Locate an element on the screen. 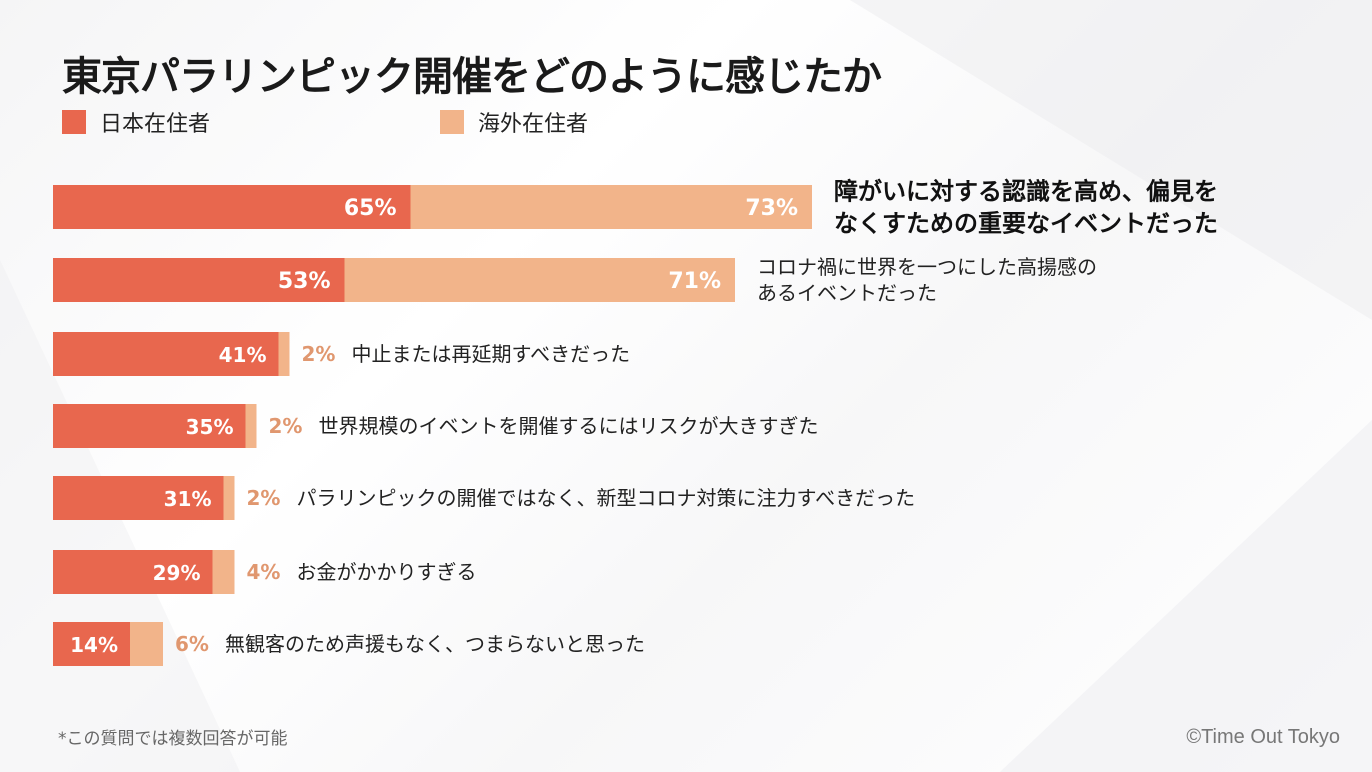 Image resolution: width=1372 pixels, height=772 pixels. legend-label-overseas: 海外在住者 is located at coordinates (533, 124).